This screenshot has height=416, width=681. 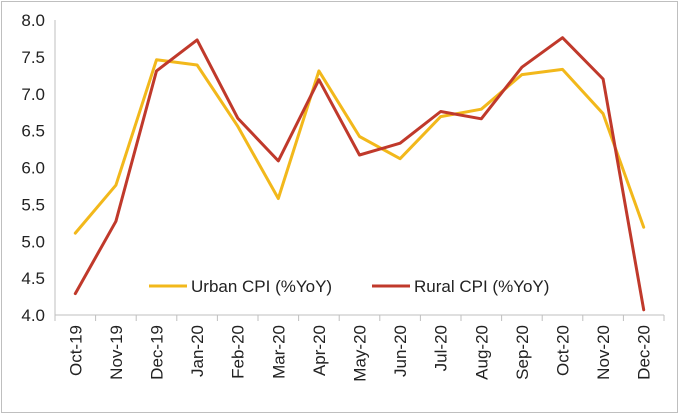 What do you see at coordinates (33, 204) in the screenshot?
I see `y-tick-label: 5.5` at bounding box center [33, 204].